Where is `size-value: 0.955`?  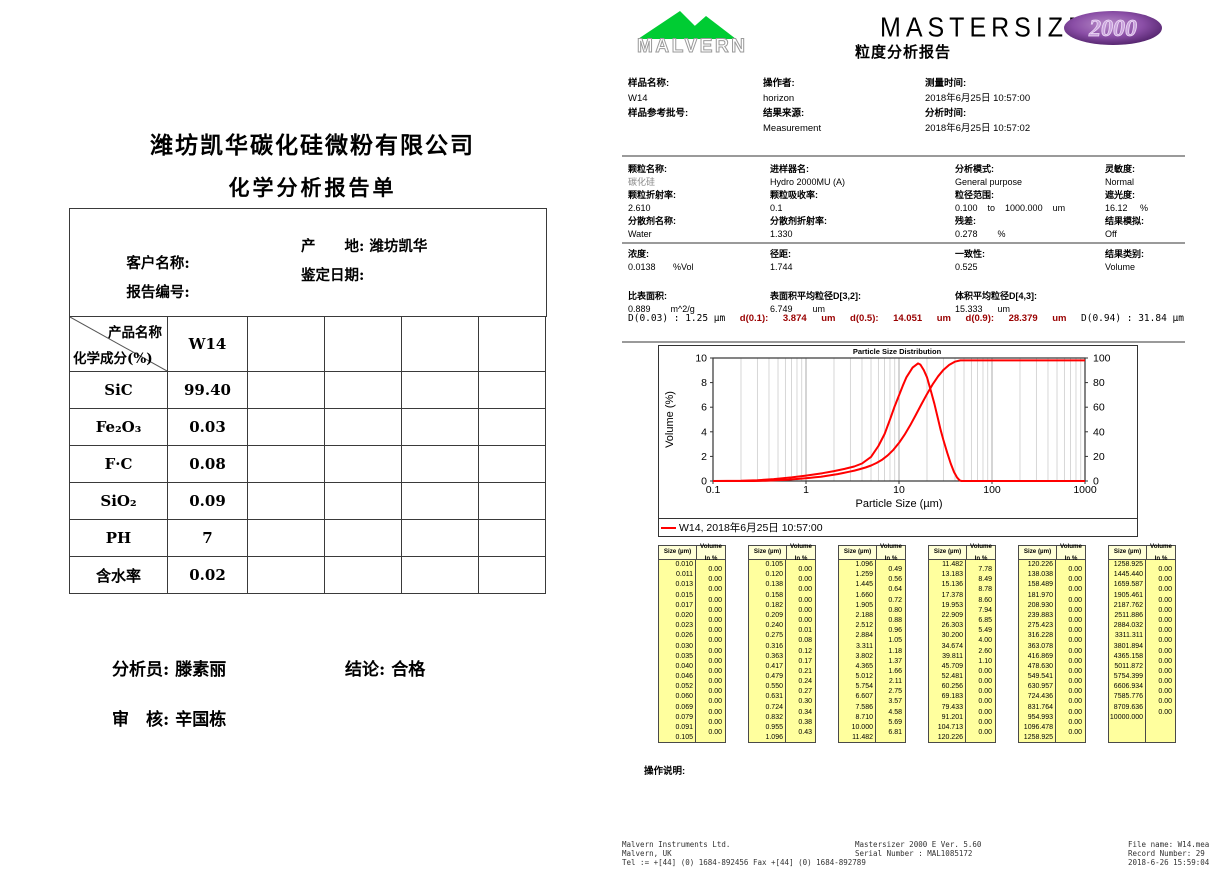
size-value: 0.955 is located at coordinates (774, 727).